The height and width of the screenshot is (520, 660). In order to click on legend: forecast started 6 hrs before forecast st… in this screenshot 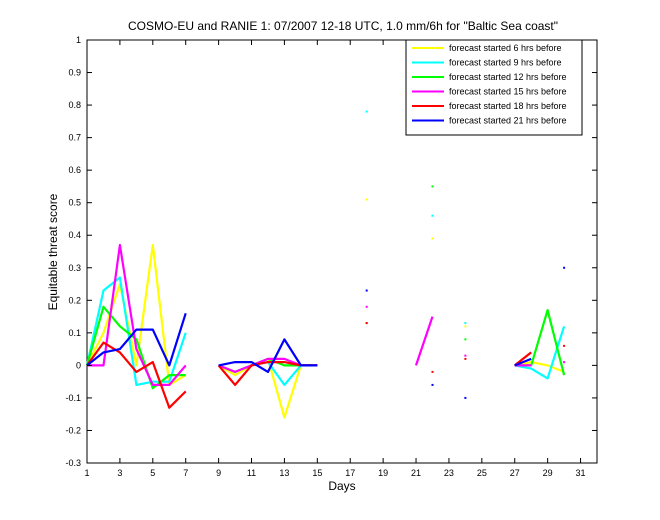, I will do `click(494, 87)`.